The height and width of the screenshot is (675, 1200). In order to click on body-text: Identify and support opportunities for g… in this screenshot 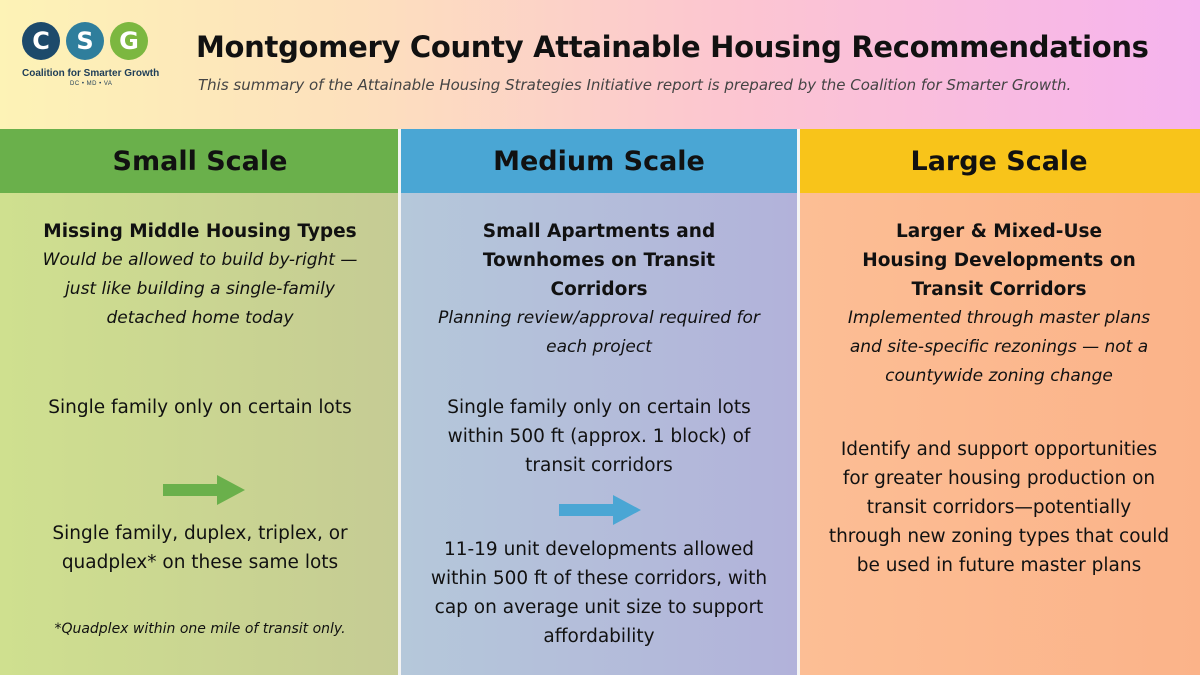, I will do `click(999, 507)`.